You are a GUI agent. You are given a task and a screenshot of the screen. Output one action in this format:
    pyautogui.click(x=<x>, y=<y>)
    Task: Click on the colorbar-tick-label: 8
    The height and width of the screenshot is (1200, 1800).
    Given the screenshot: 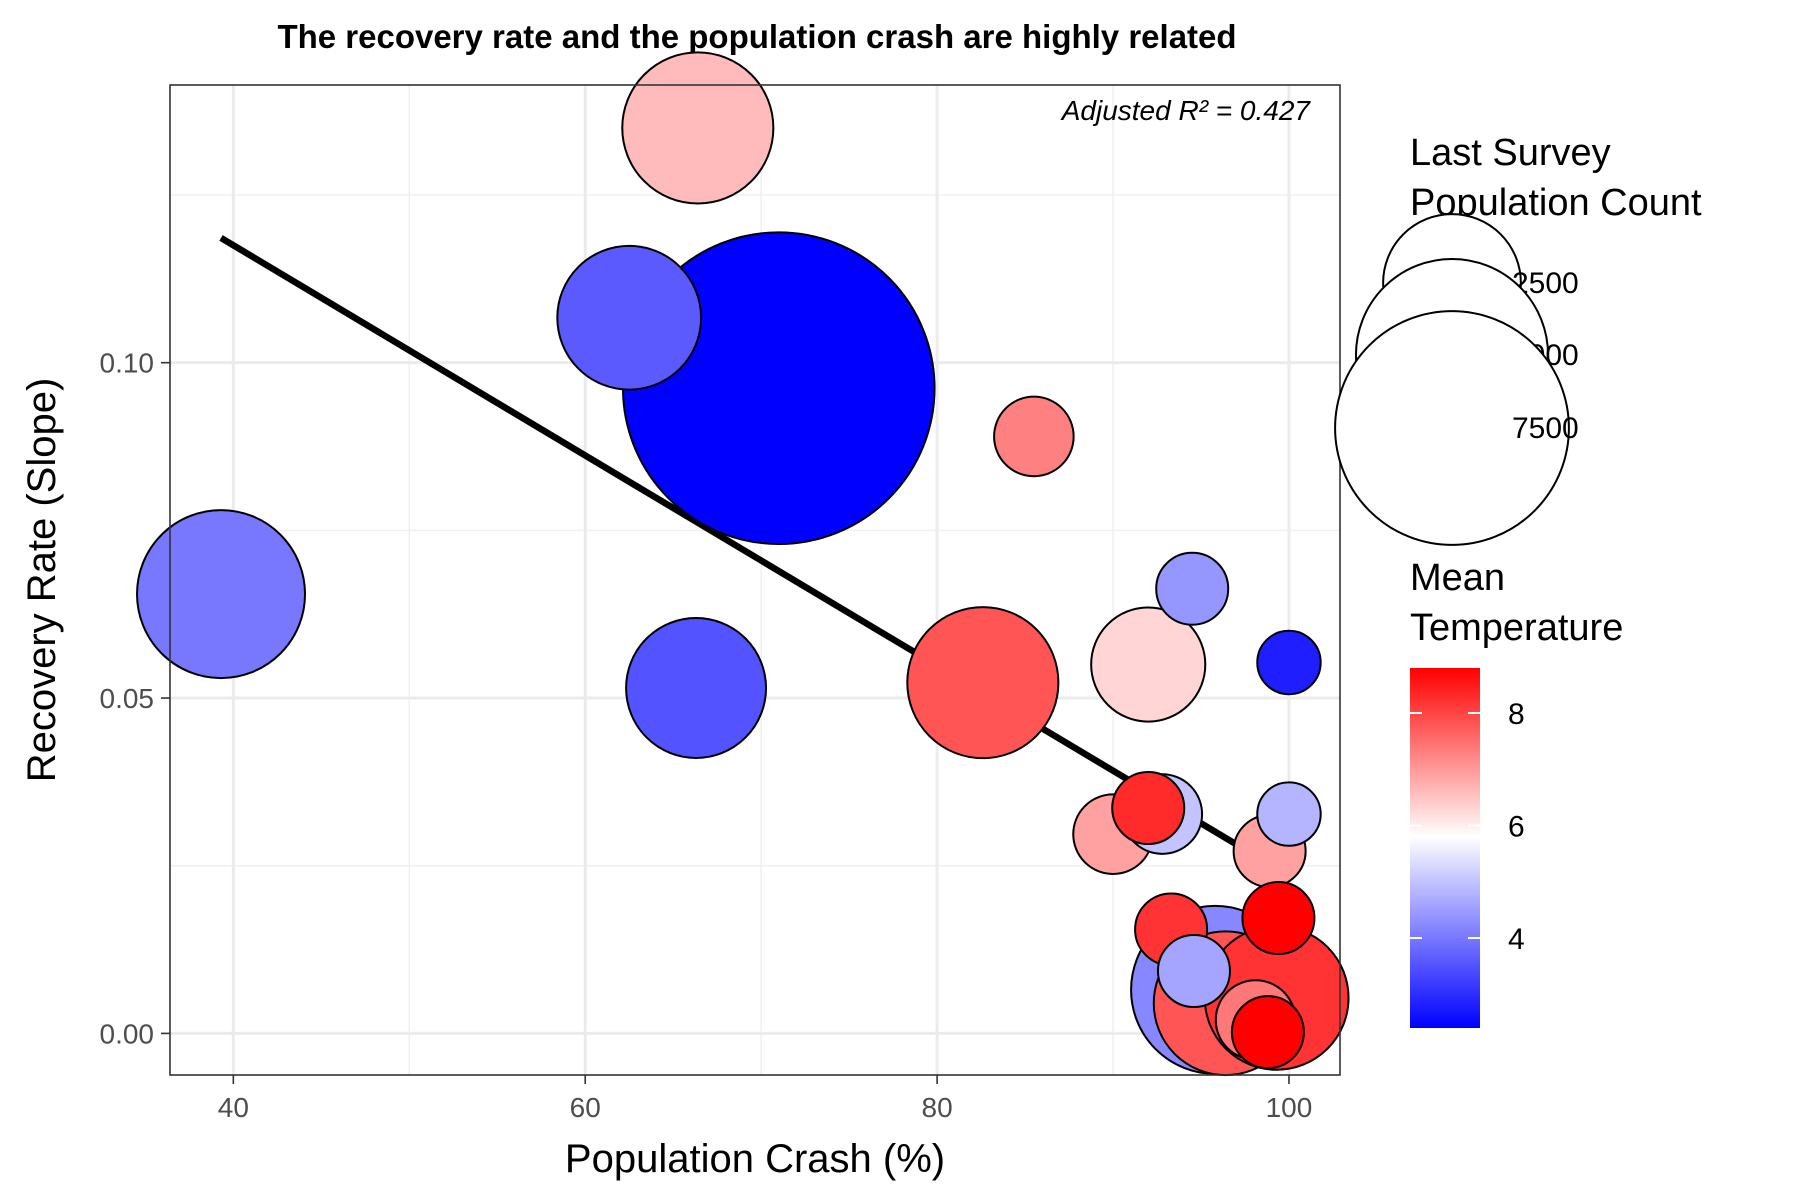 What is the action you would take?
    pyautogui.click(x=1516, y=714)
    